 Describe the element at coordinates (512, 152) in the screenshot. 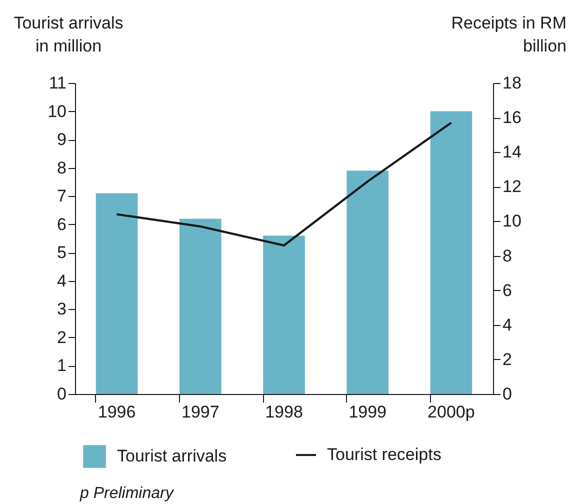

I see `y2-tick-label: 14` at that location.